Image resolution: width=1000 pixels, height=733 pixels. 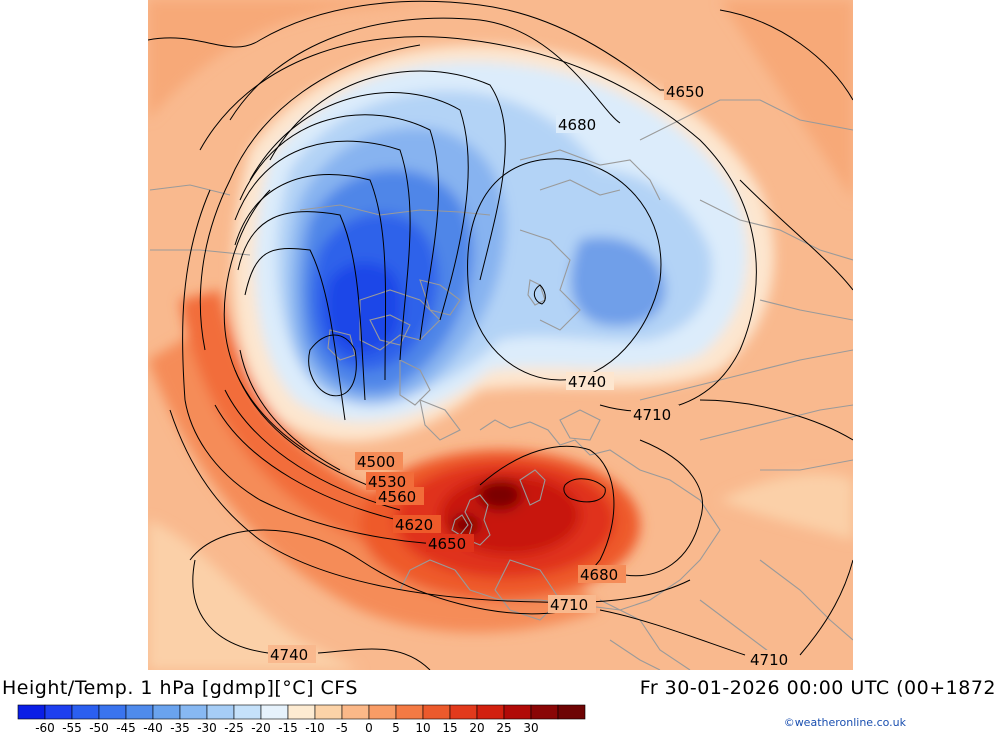 What do you see at coordinates (99, 727) in the screenshot?
I see `legend-tick-label: -50` at bounding box center [99, 727].